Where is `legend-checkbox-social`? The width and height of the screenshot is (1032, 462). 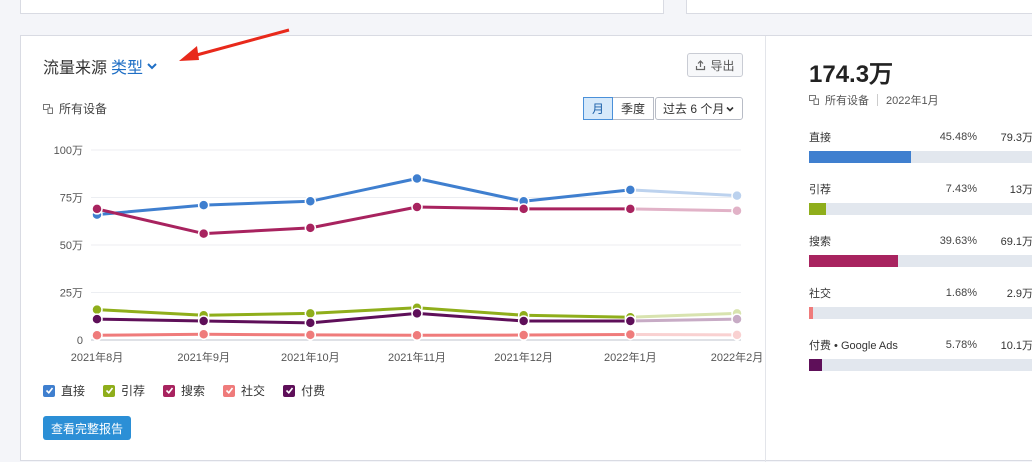
legend-checkbox-social is located at coordinates (229, 391).